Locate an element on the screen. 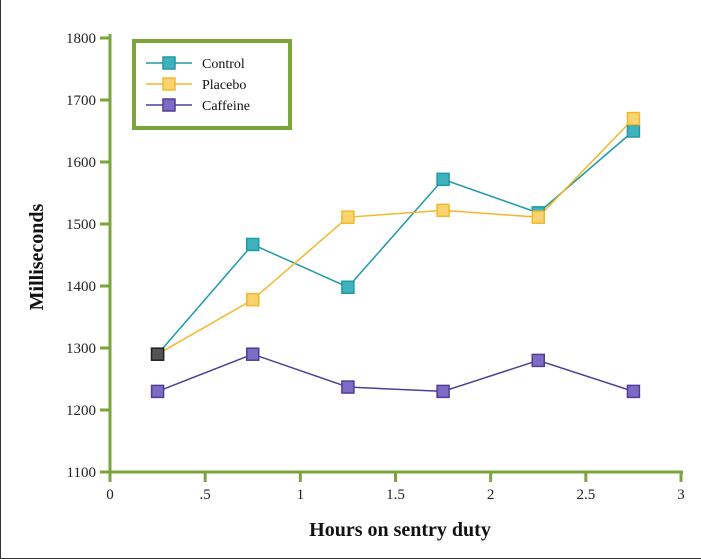  y-tick-label: 1300 is located at coordinates (81, 349).